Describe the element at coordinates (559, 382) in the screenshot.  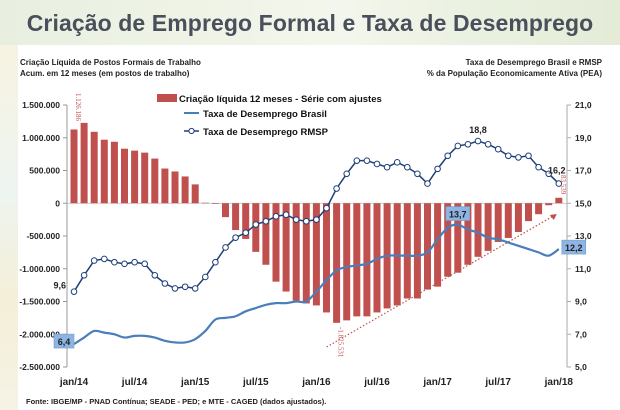
I see `x-axis-tick-label: jan/18` at that location.